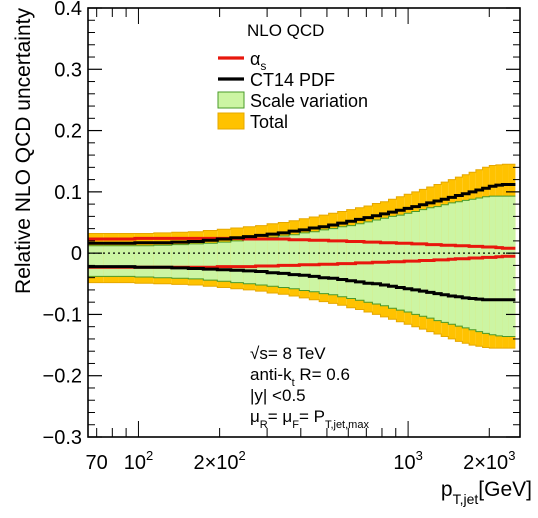  I want to click on y-tick-label: −0.1, so click(62, 315).